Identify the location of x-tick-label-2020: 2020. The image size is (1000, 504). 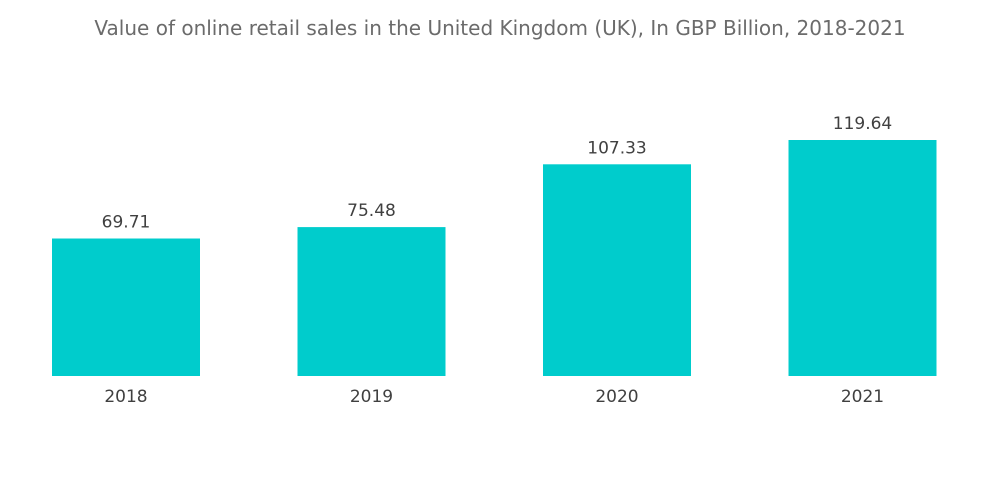
(616, 397).